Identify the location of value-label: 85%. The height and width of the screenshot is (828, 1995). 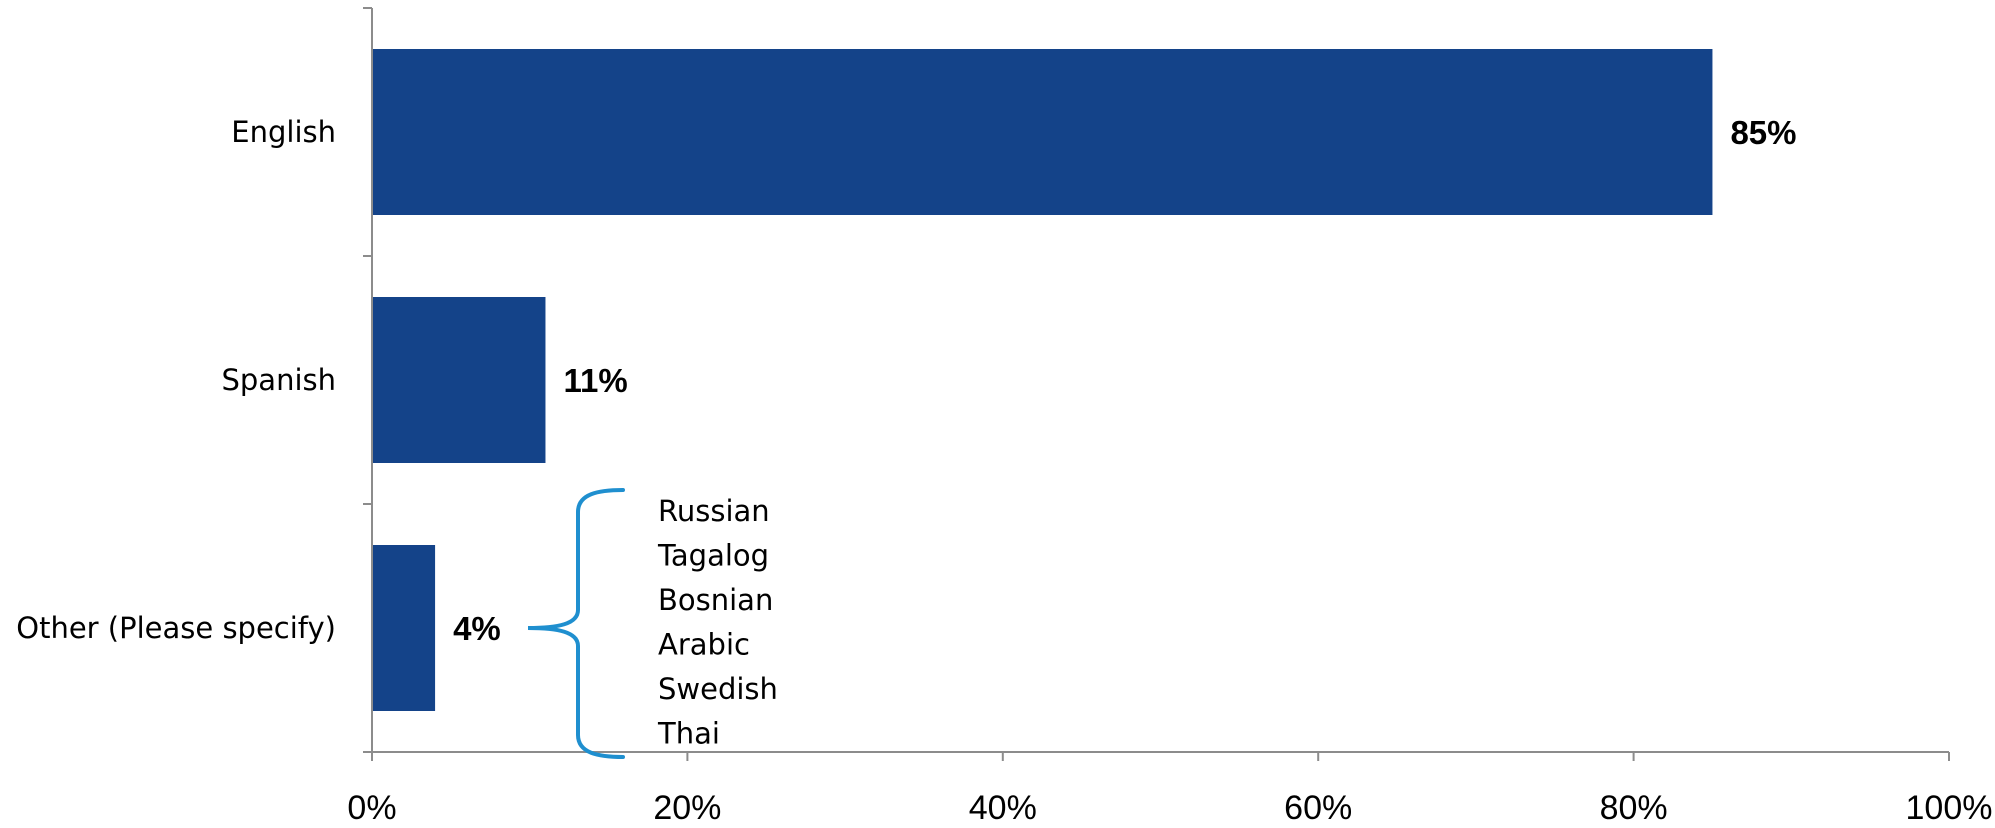
(1763, 132).